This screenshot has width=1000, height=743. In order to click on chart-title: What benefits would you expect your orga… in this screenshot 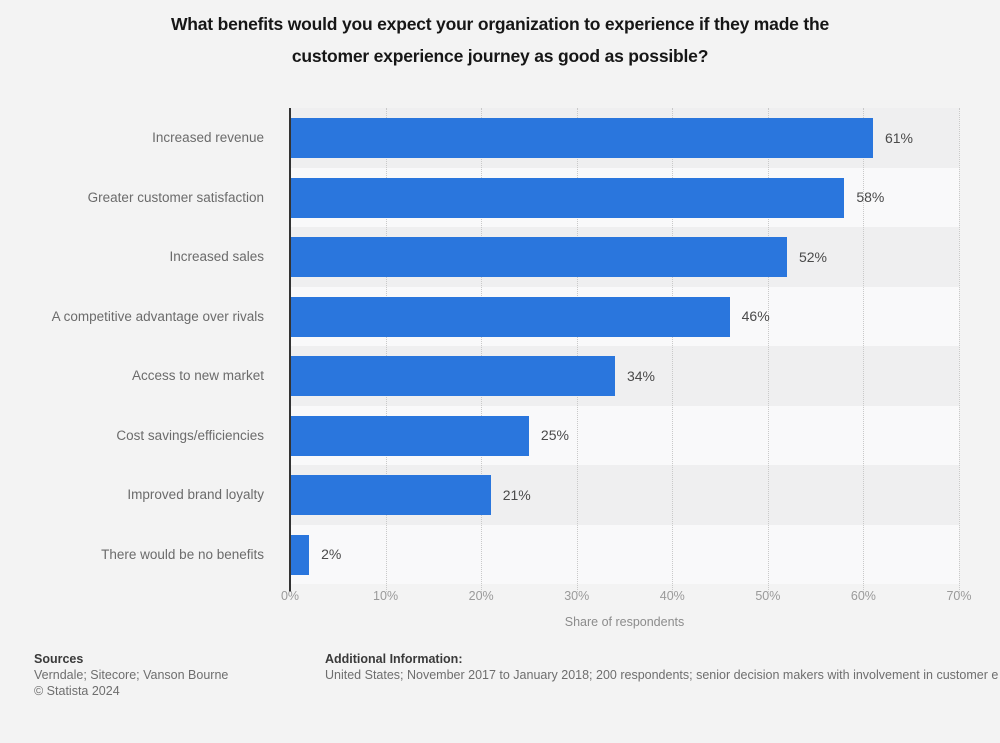, I will do `click(500, 40)`.